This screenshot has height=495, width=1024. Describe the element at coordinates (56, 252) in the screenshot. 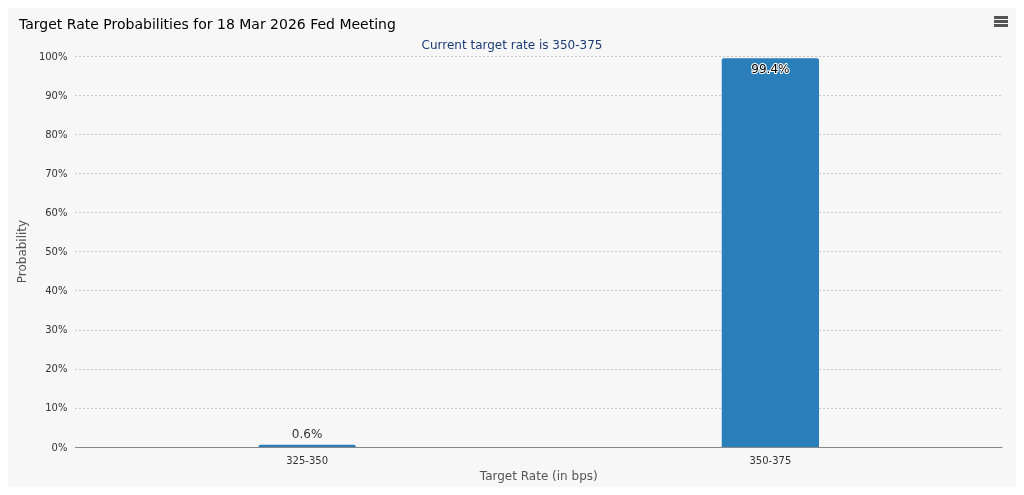

I see `y-tick-label: 50%` at that location.